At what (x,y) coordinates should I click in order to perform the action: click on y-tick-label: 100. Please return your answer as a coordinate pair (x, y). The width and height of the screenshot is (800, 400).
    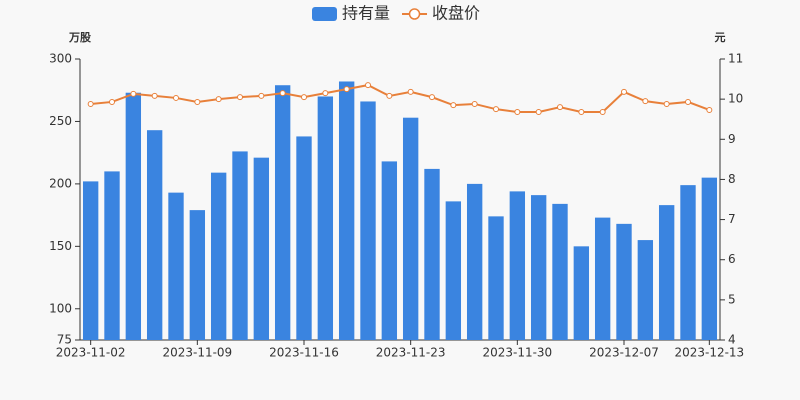
    Looking at the image, I should click on (60, 308).